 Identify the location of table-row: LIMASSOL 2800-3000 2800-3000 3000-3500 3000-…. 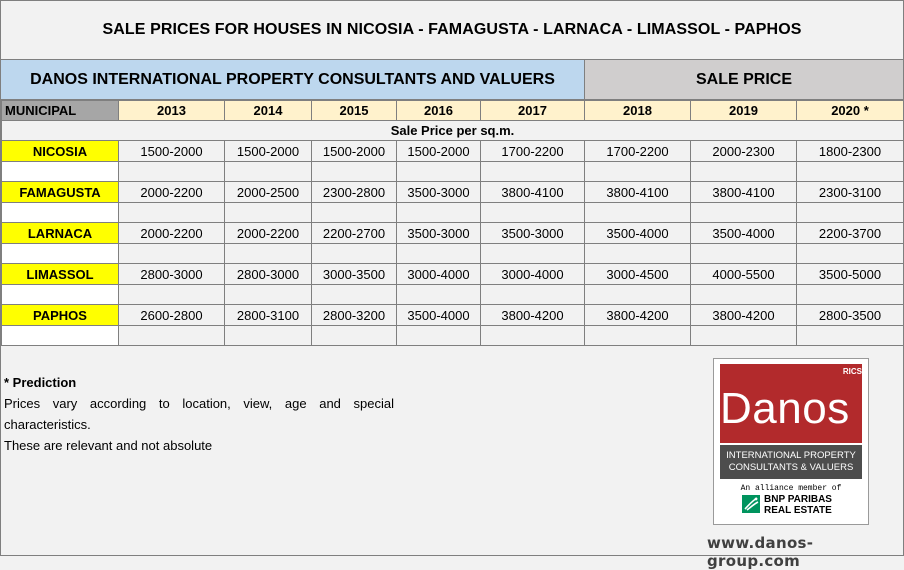
(452, 274).